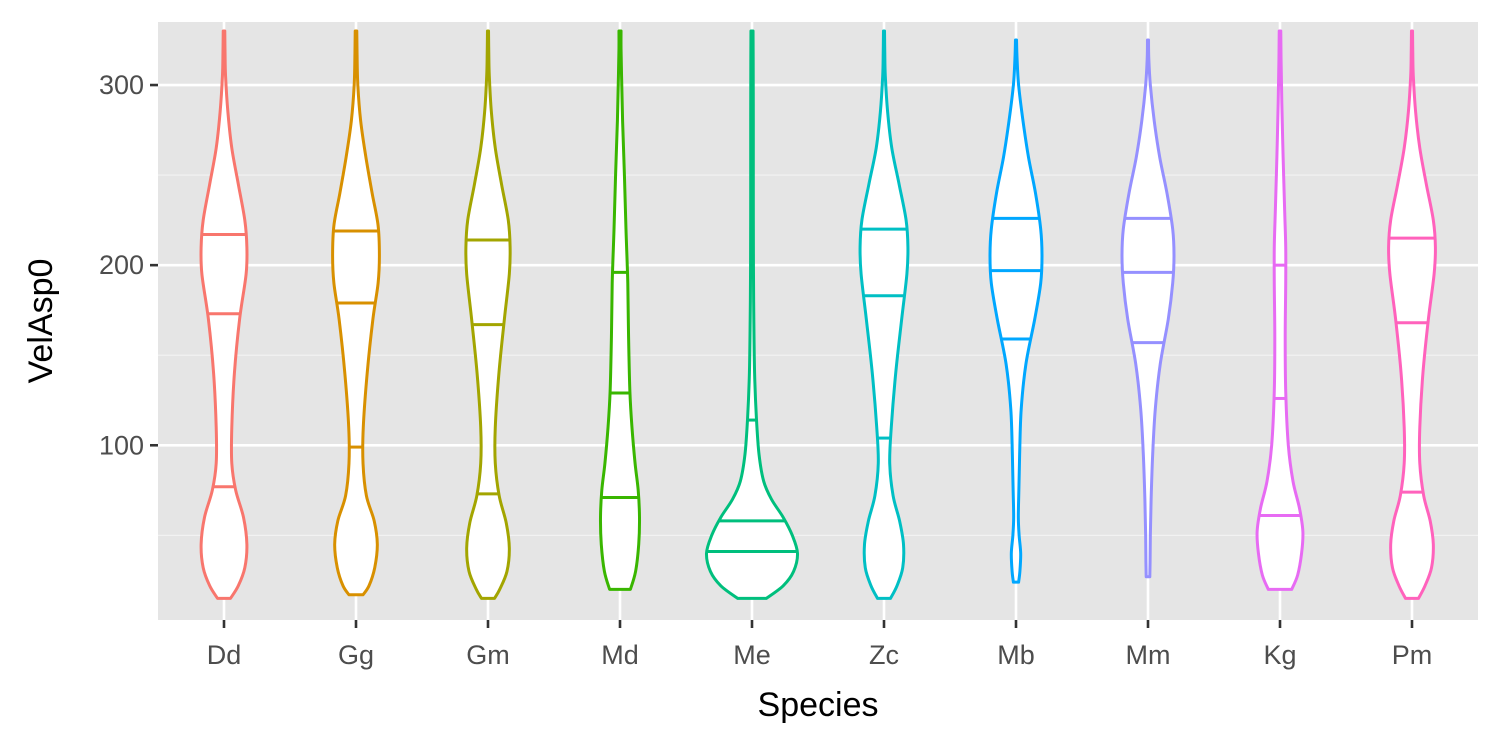 This screenshot has width=1500, height=750. I want to click on violin-gg, so click(356, 313).